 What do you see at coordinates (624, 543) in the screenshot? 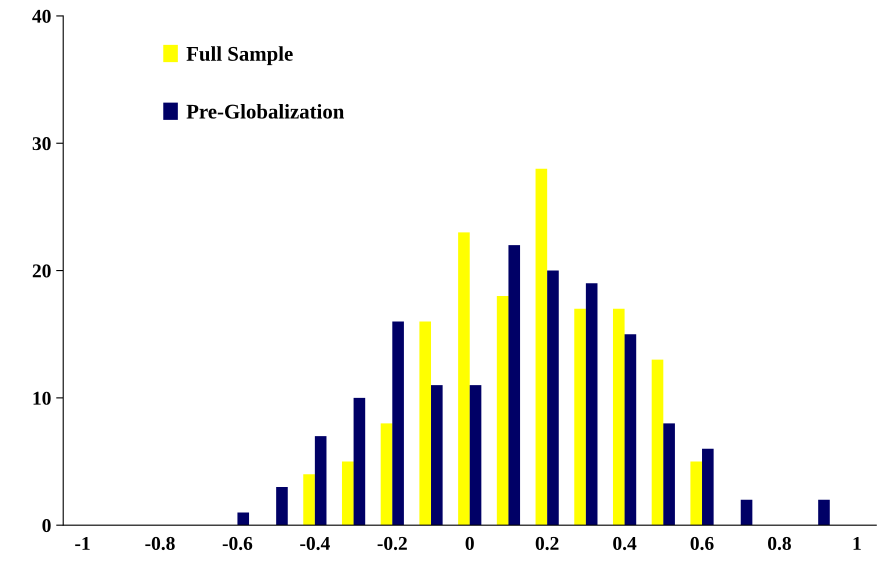
I see `x-tick-label: 0.4` at bounding box center [624, 543].